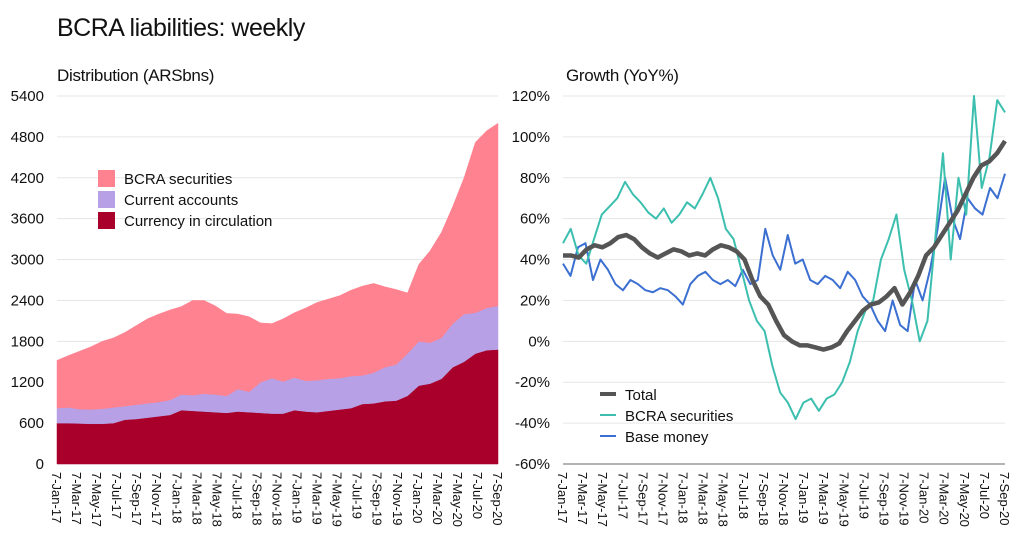  Describe the element at coordinates (40, 464) in the screenshot. I see `y-tick-label: 0` at that location.